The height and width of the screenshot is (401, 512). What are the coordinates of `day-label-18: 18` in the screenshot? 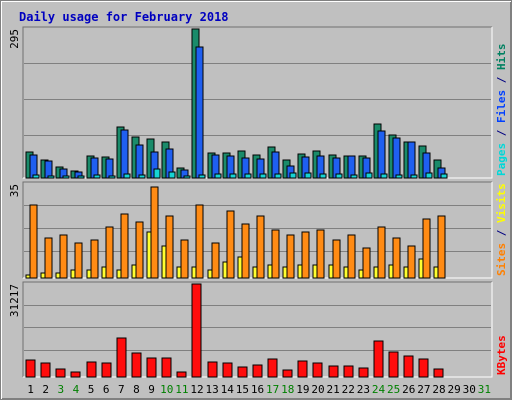 It's located at (287, 389).